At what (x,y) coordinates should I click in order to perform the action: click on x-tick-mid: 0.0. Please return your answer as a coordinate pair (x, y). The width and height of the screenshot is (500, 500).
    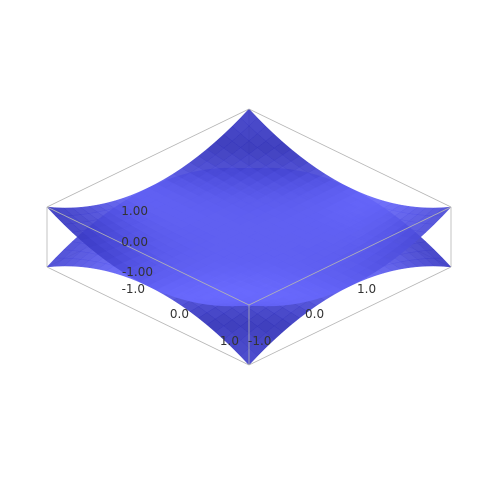
    Looking at the image, I should click on (179, 314).